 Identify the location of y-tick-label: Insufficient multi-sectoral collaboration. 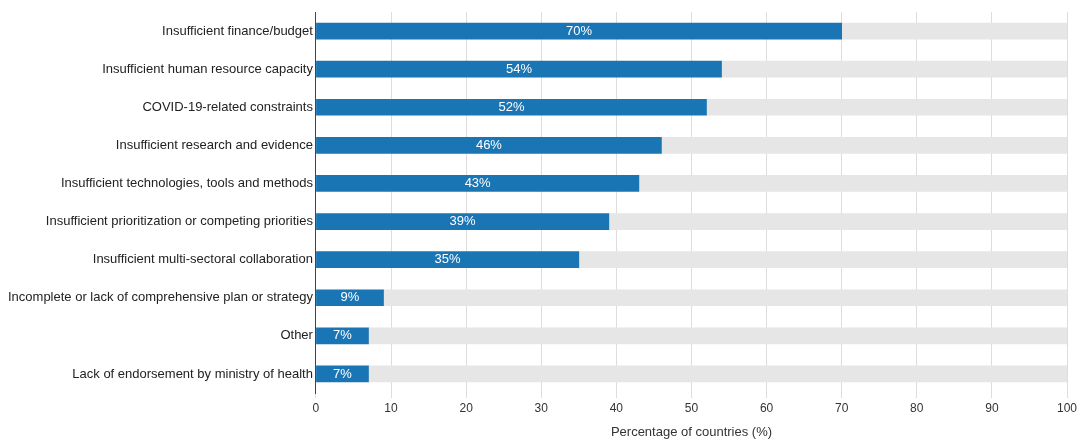
(202, 259).